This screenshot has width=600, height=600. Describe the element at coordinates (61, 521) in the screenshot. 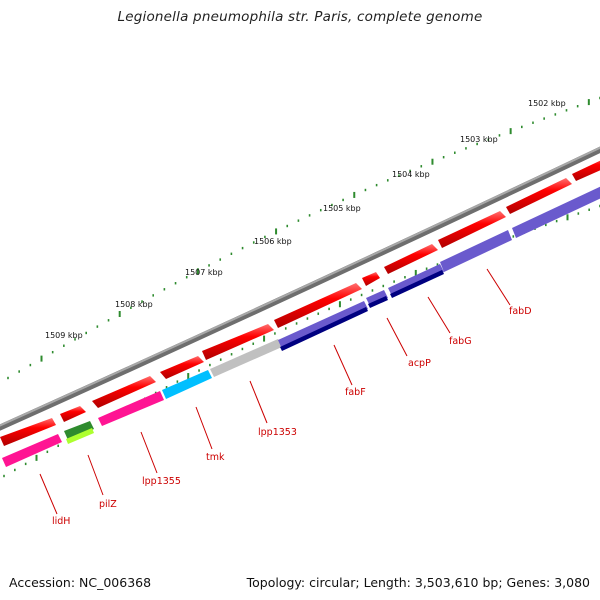

I see `gene-label-lidH: lidH` at that location.